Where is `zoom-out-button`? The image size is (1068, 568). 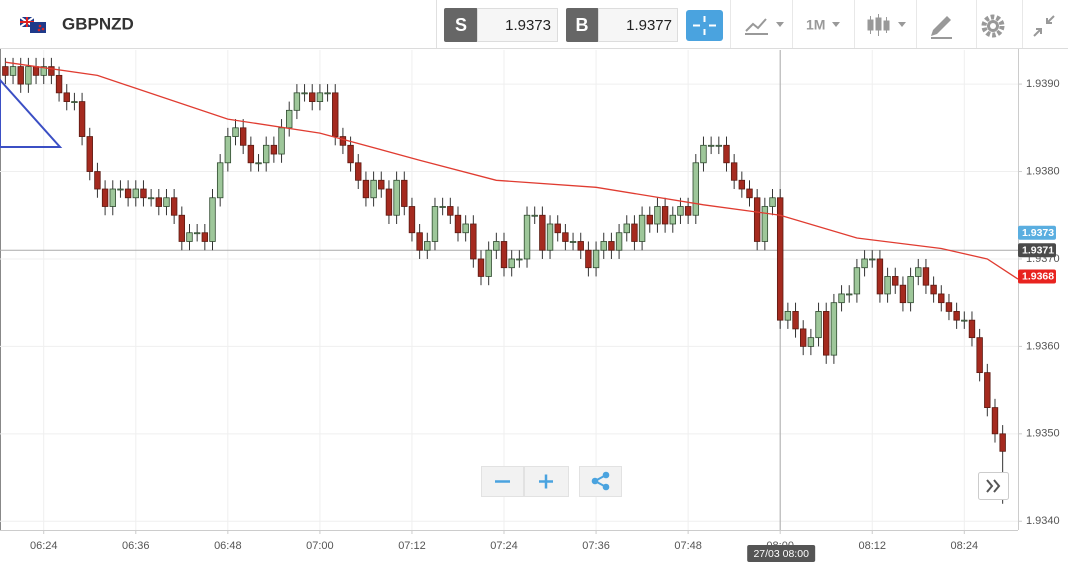
zoom-out-button is located at coordinates (502, 481).